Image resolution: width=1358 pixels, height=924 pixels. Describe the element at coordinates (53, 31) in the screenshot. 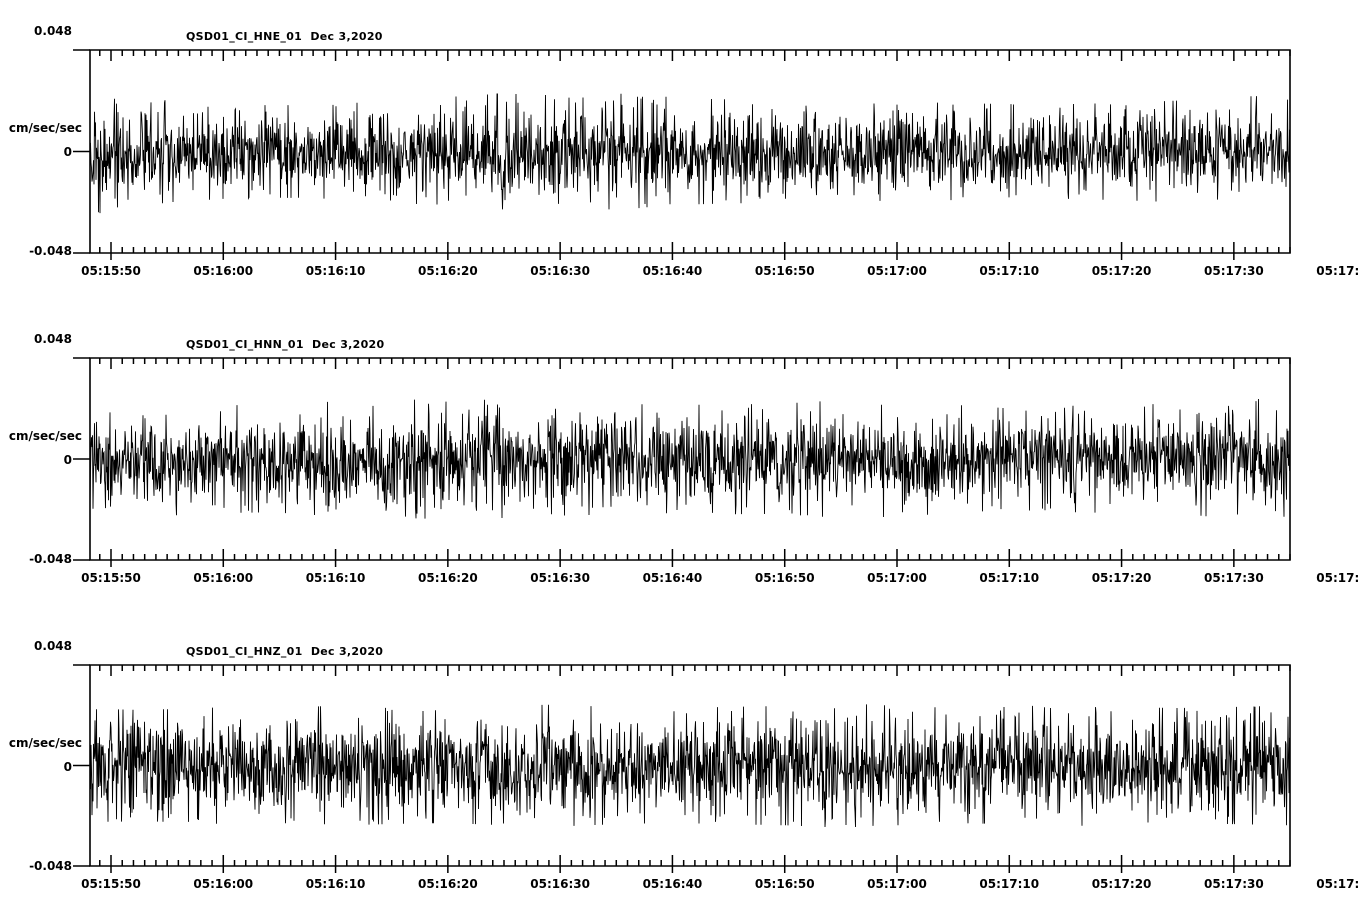

I see `y-axis-max-label-hne: 0.048` at that location.